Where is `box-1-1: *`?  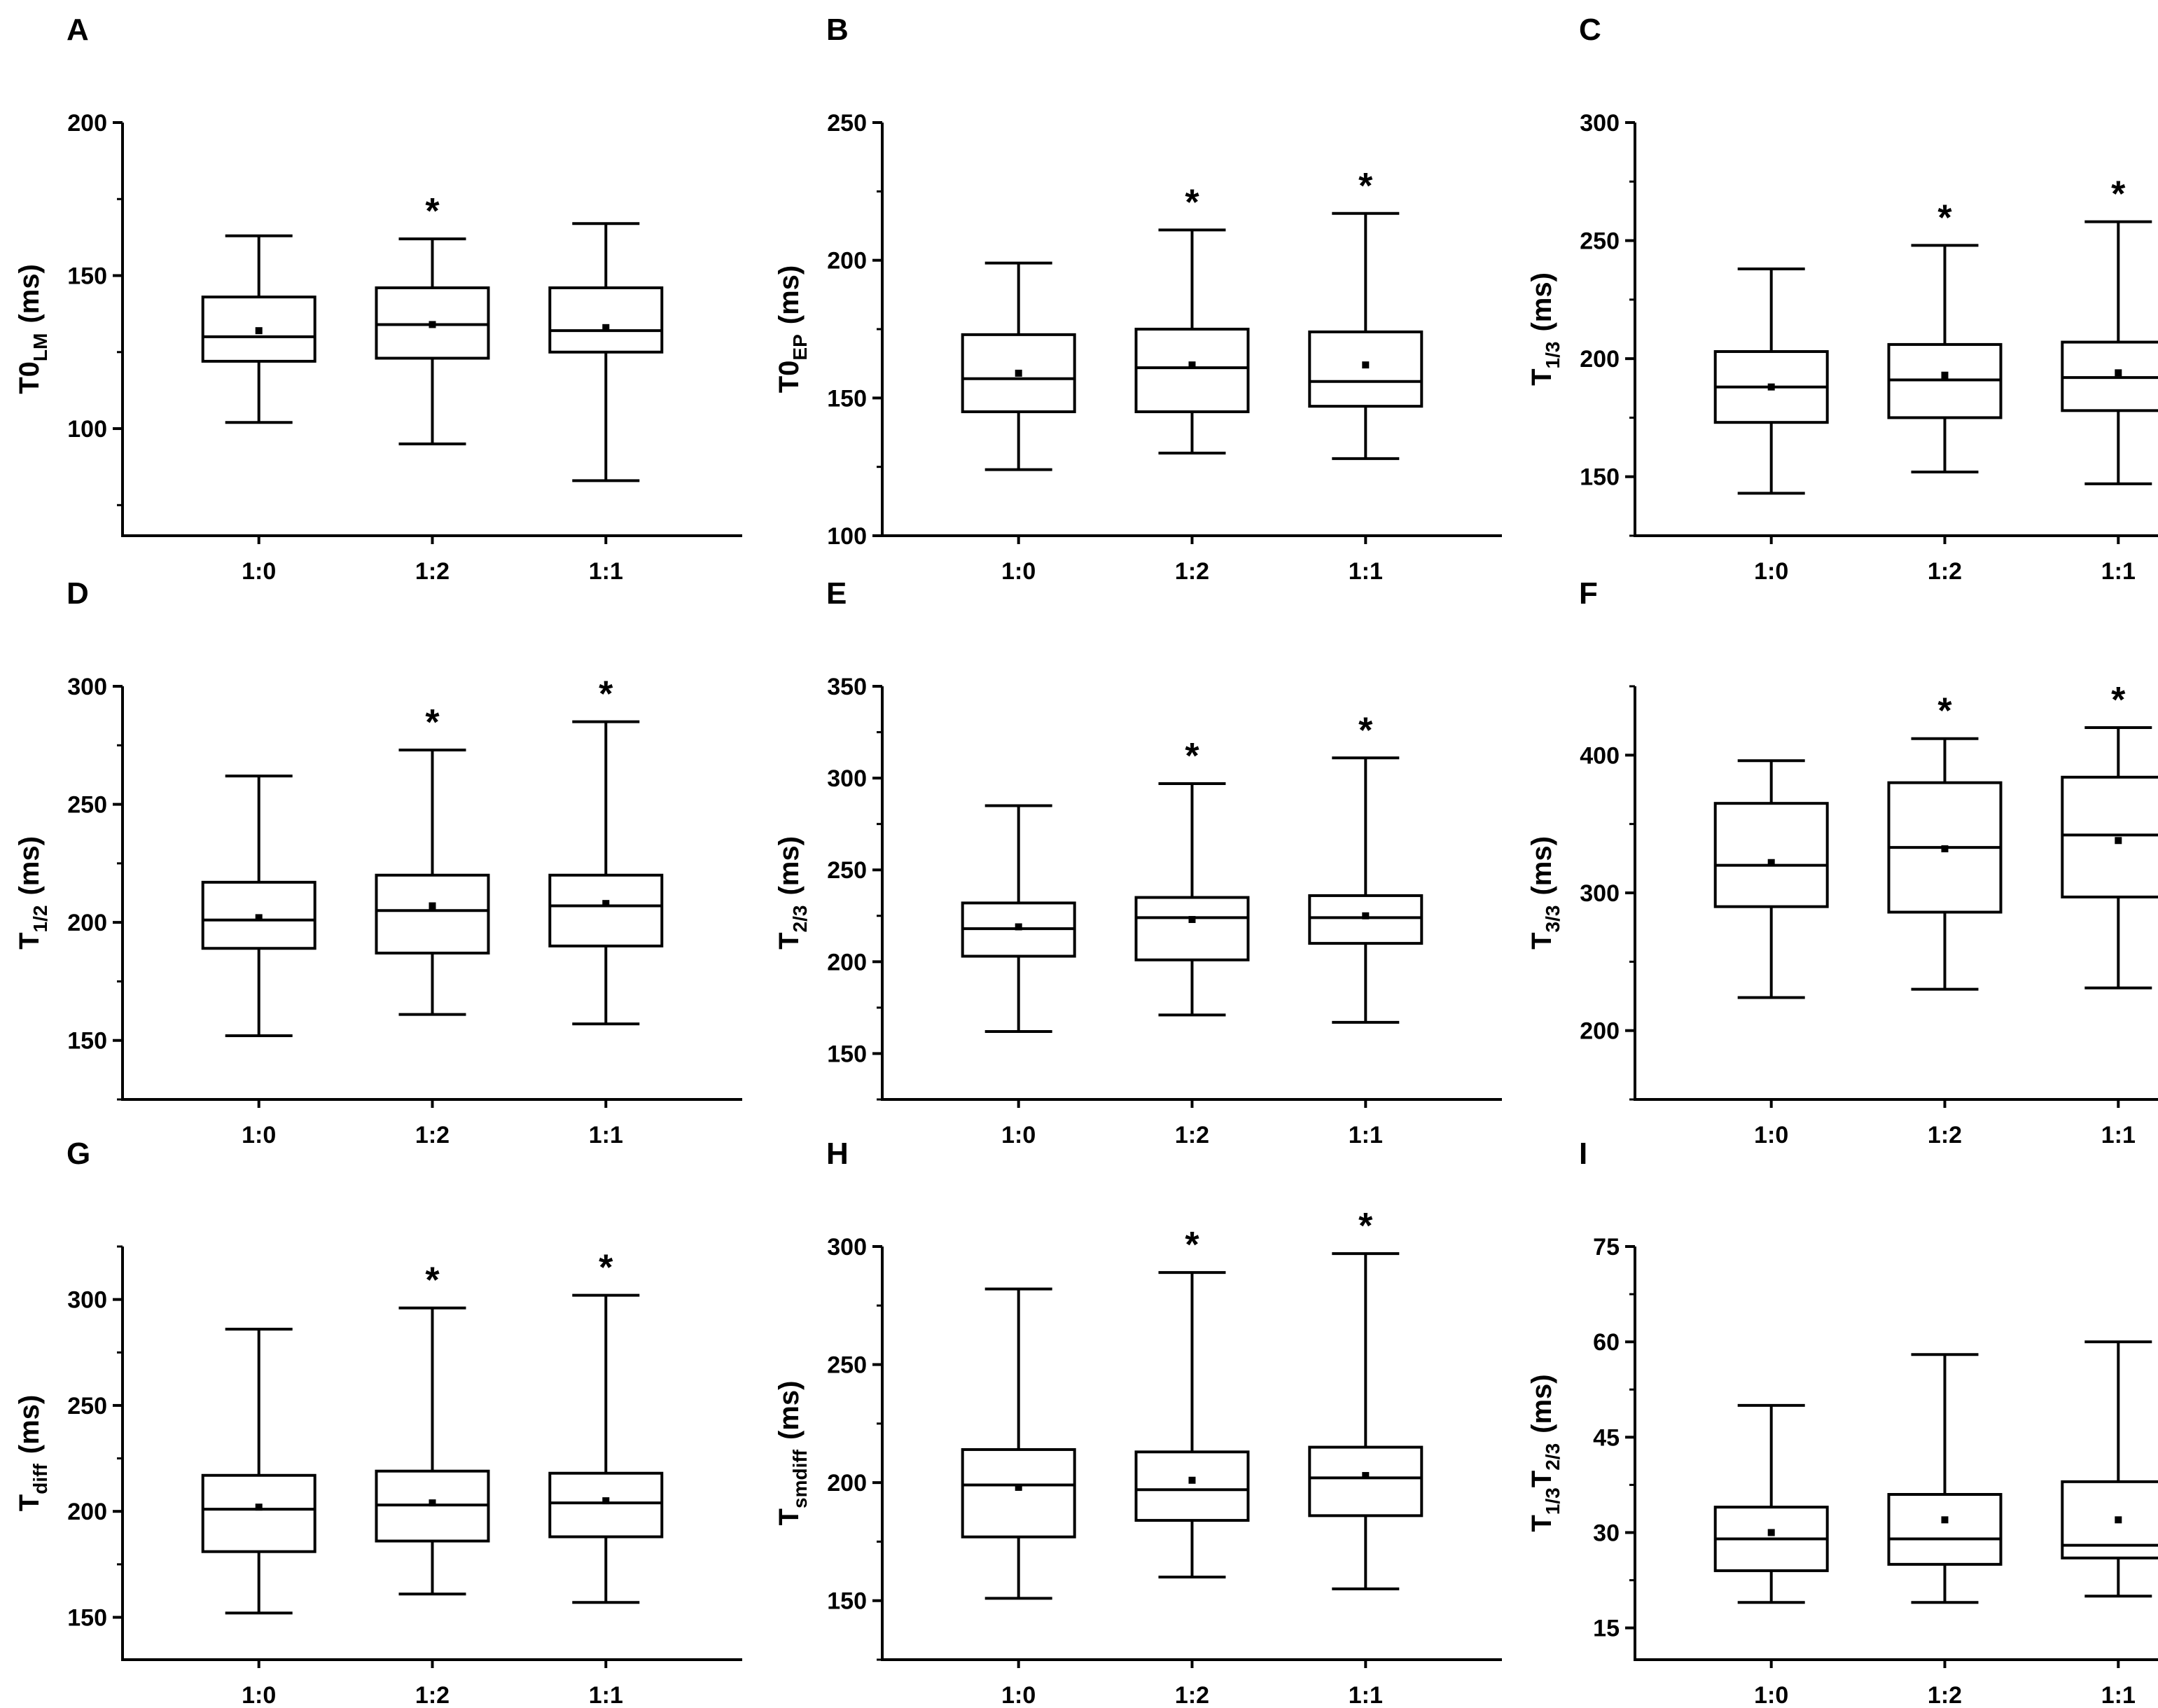
box-1-1: * is located at coordinates (1365, 1398).